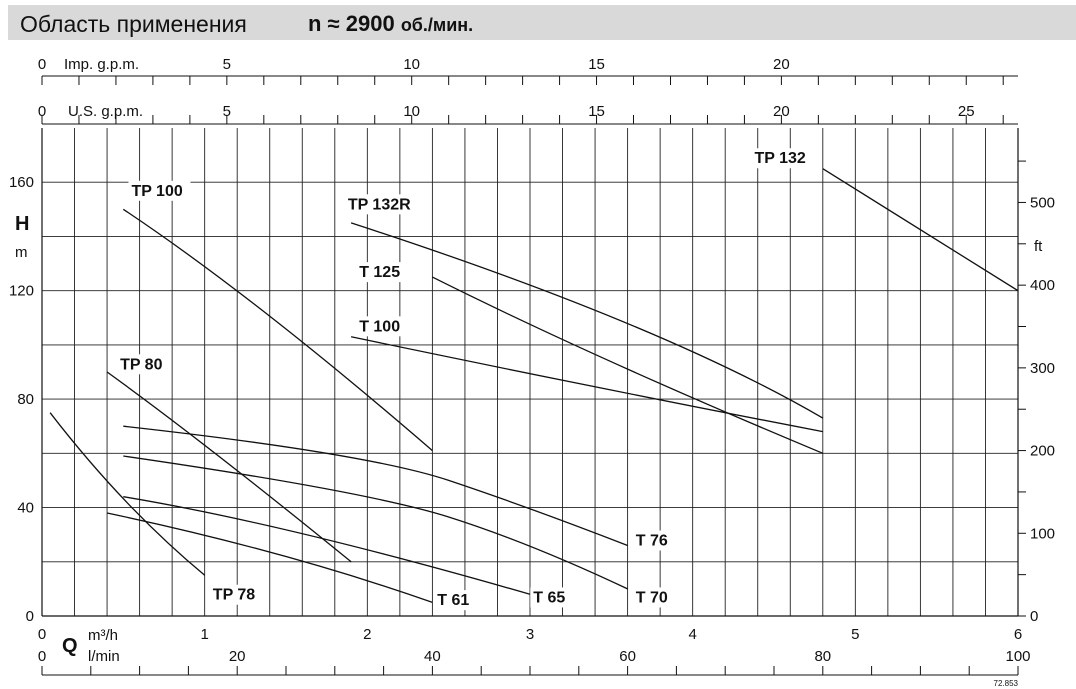 This screenshot has height=689, width=1076. Describe the element at coordinates (22, 224) in the screenshot. I see `y-axis-symbol: H` at that location.